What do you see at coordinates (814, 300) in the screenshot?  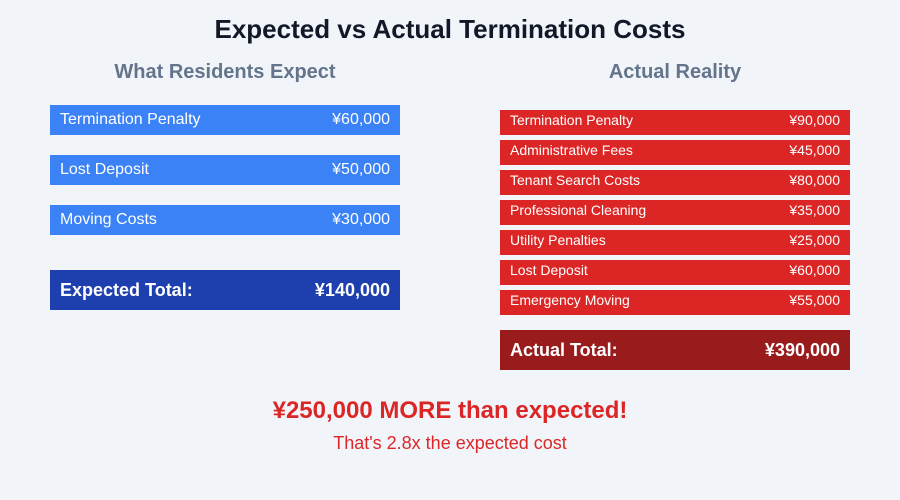 I see `actual-item-amount: ¥55,000` at bounding box center [814, 300].